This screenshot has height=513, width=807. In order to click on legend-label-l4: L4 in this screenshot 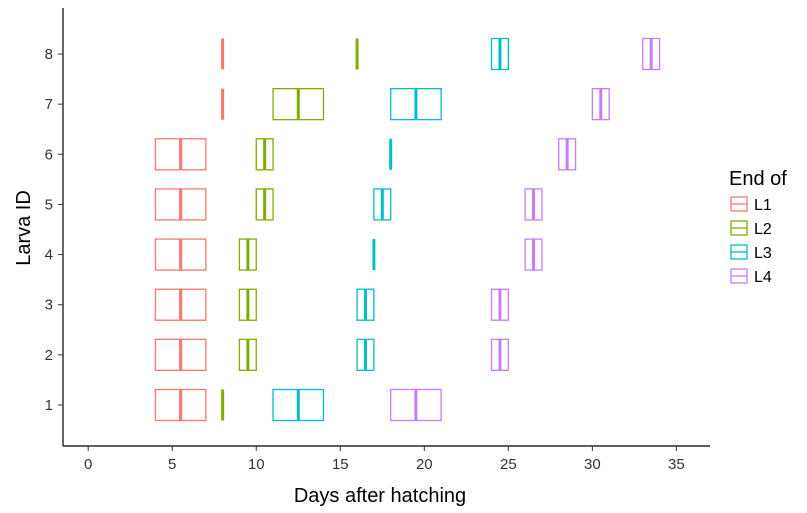, I will do `click(763, 277)`.